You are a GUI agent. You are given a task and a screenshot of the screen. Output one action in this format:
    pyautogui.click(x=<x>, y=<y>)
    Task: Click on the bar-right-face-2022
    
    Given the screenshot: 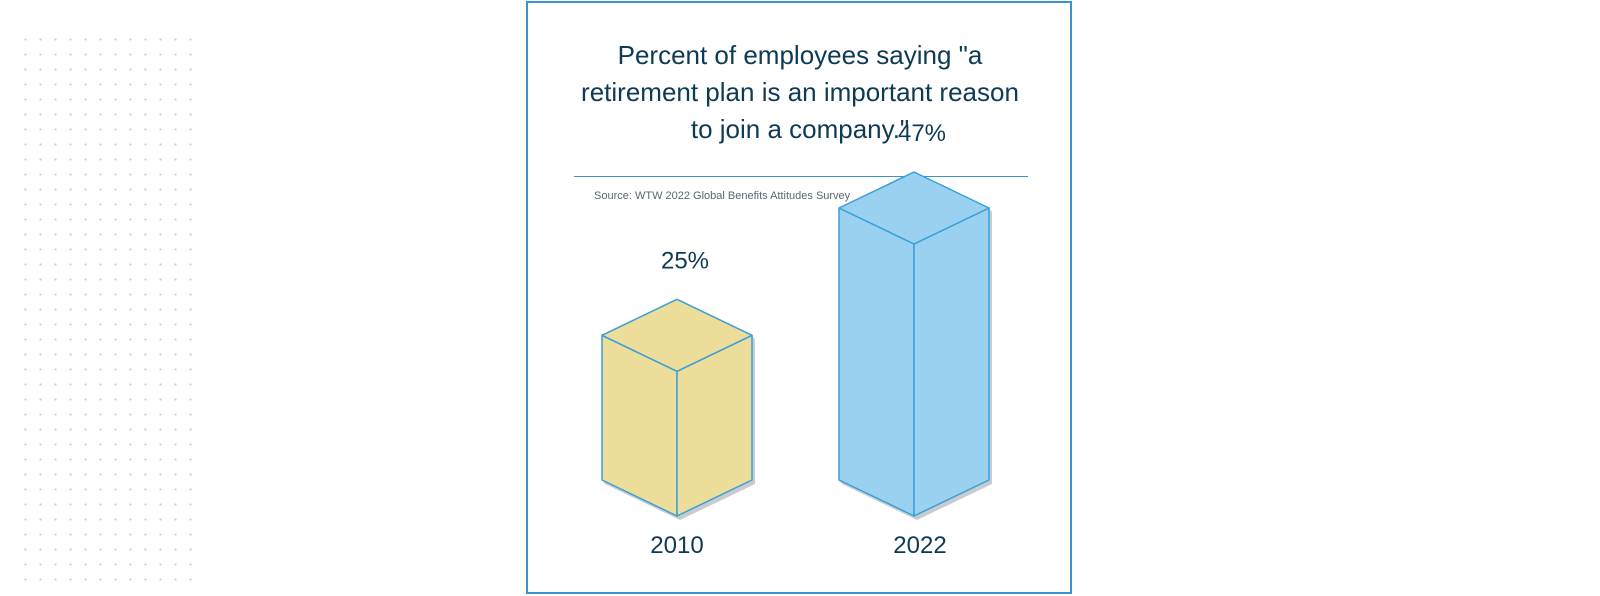 What is the action you would take?
    pyautogui.click(x=951, y=362)
    